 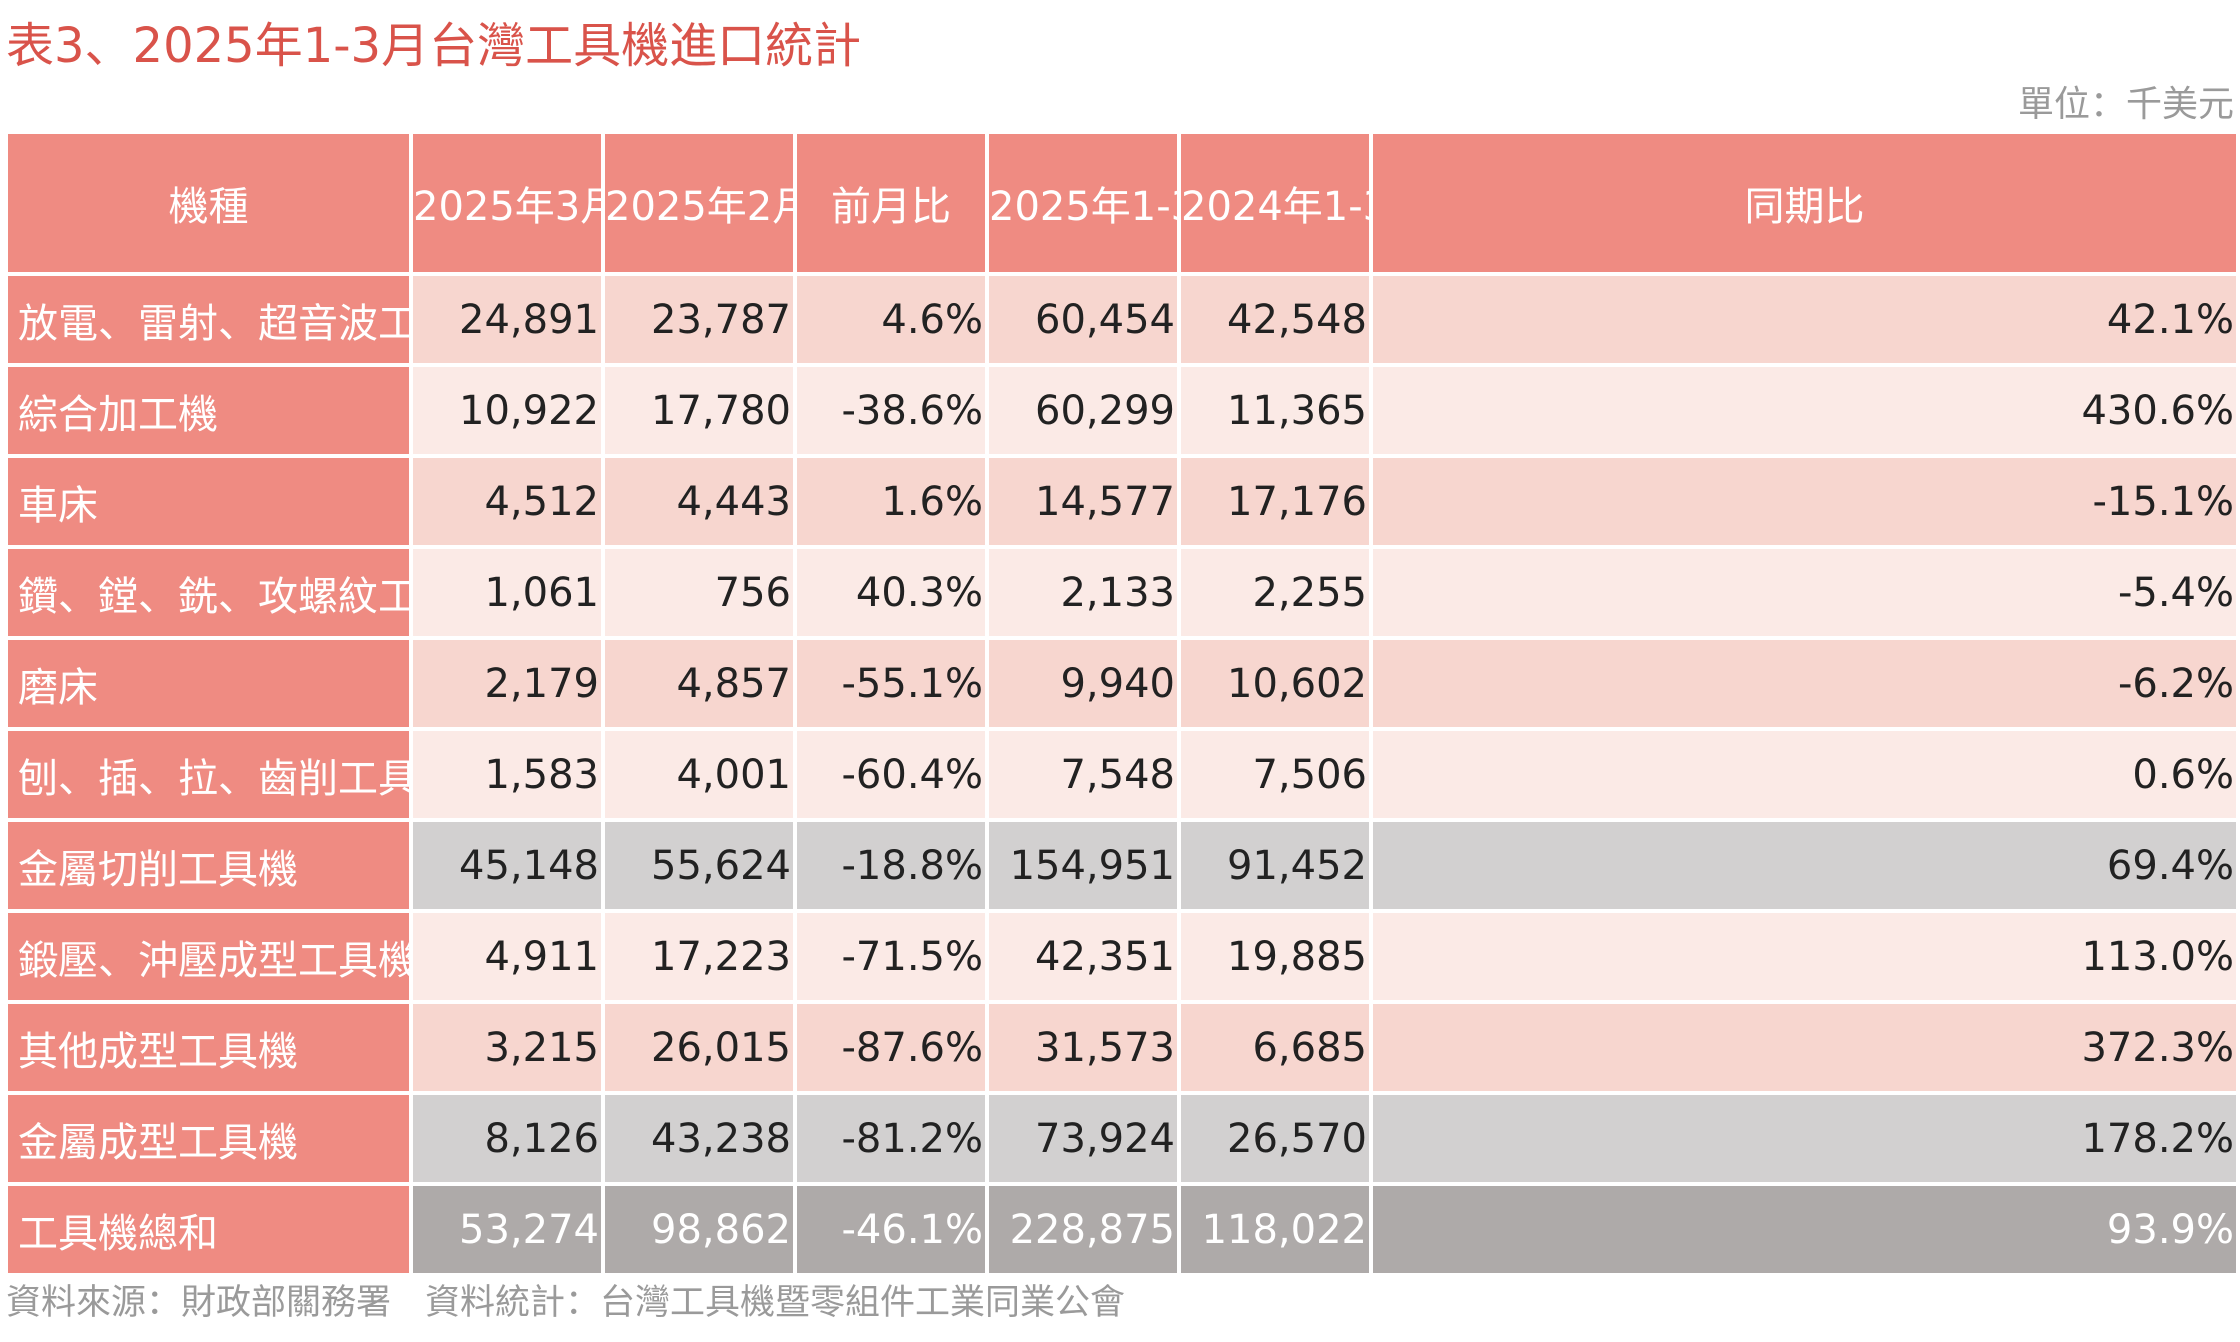 What do you see at coordinates (208, 410) in the screenshot?
I see `machine-type-cell: 綜合加工機` at bounding box center [208, 410].